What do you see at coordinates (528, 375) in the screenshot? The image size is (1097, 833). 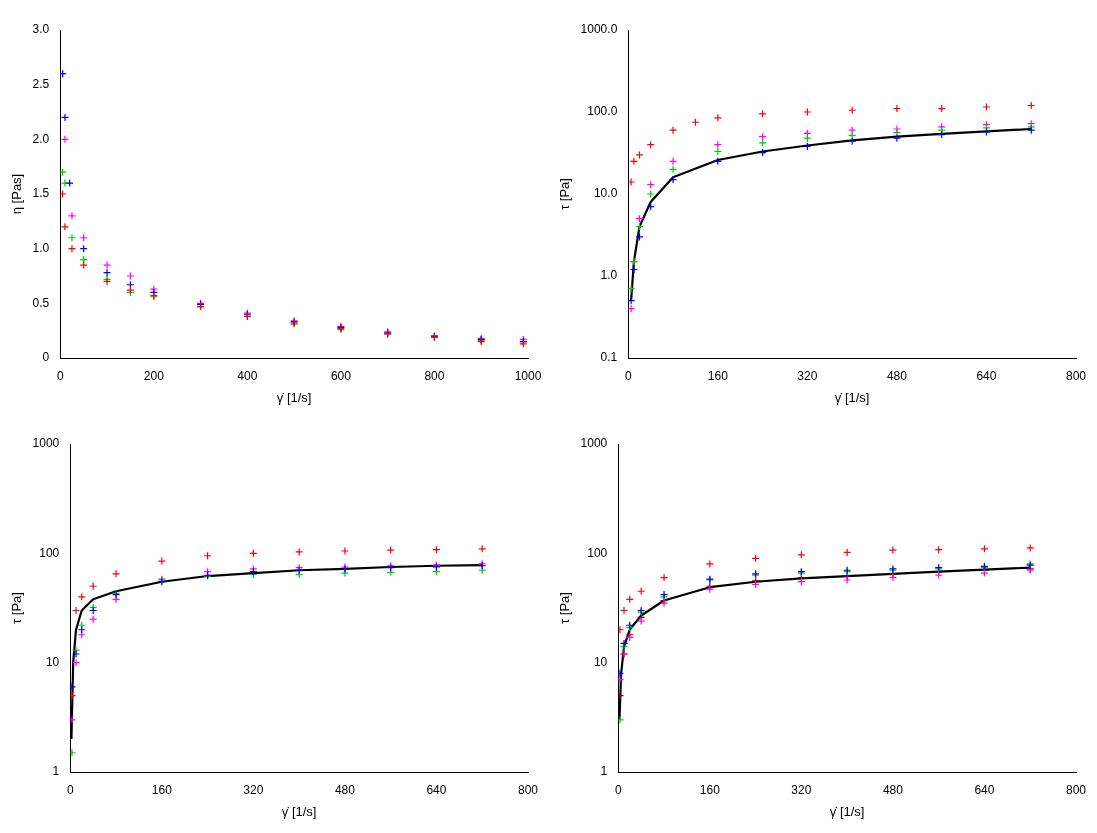 I see `x-tick-label: 1000` at bounding box center [528, 375].